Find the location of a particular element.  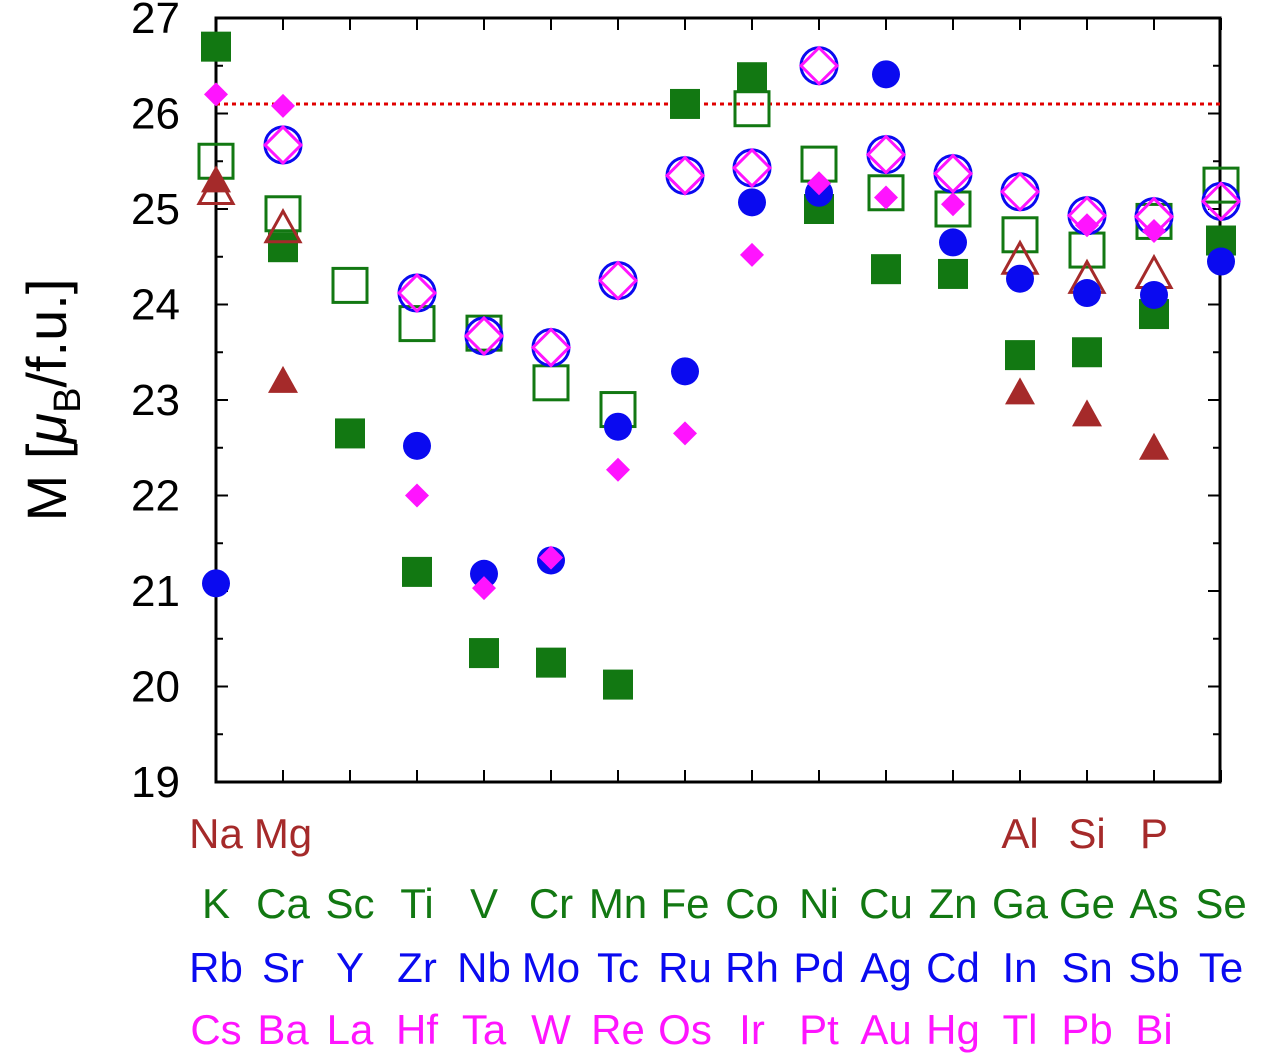

element-label: Sn is located at coordinates (1086, 967).